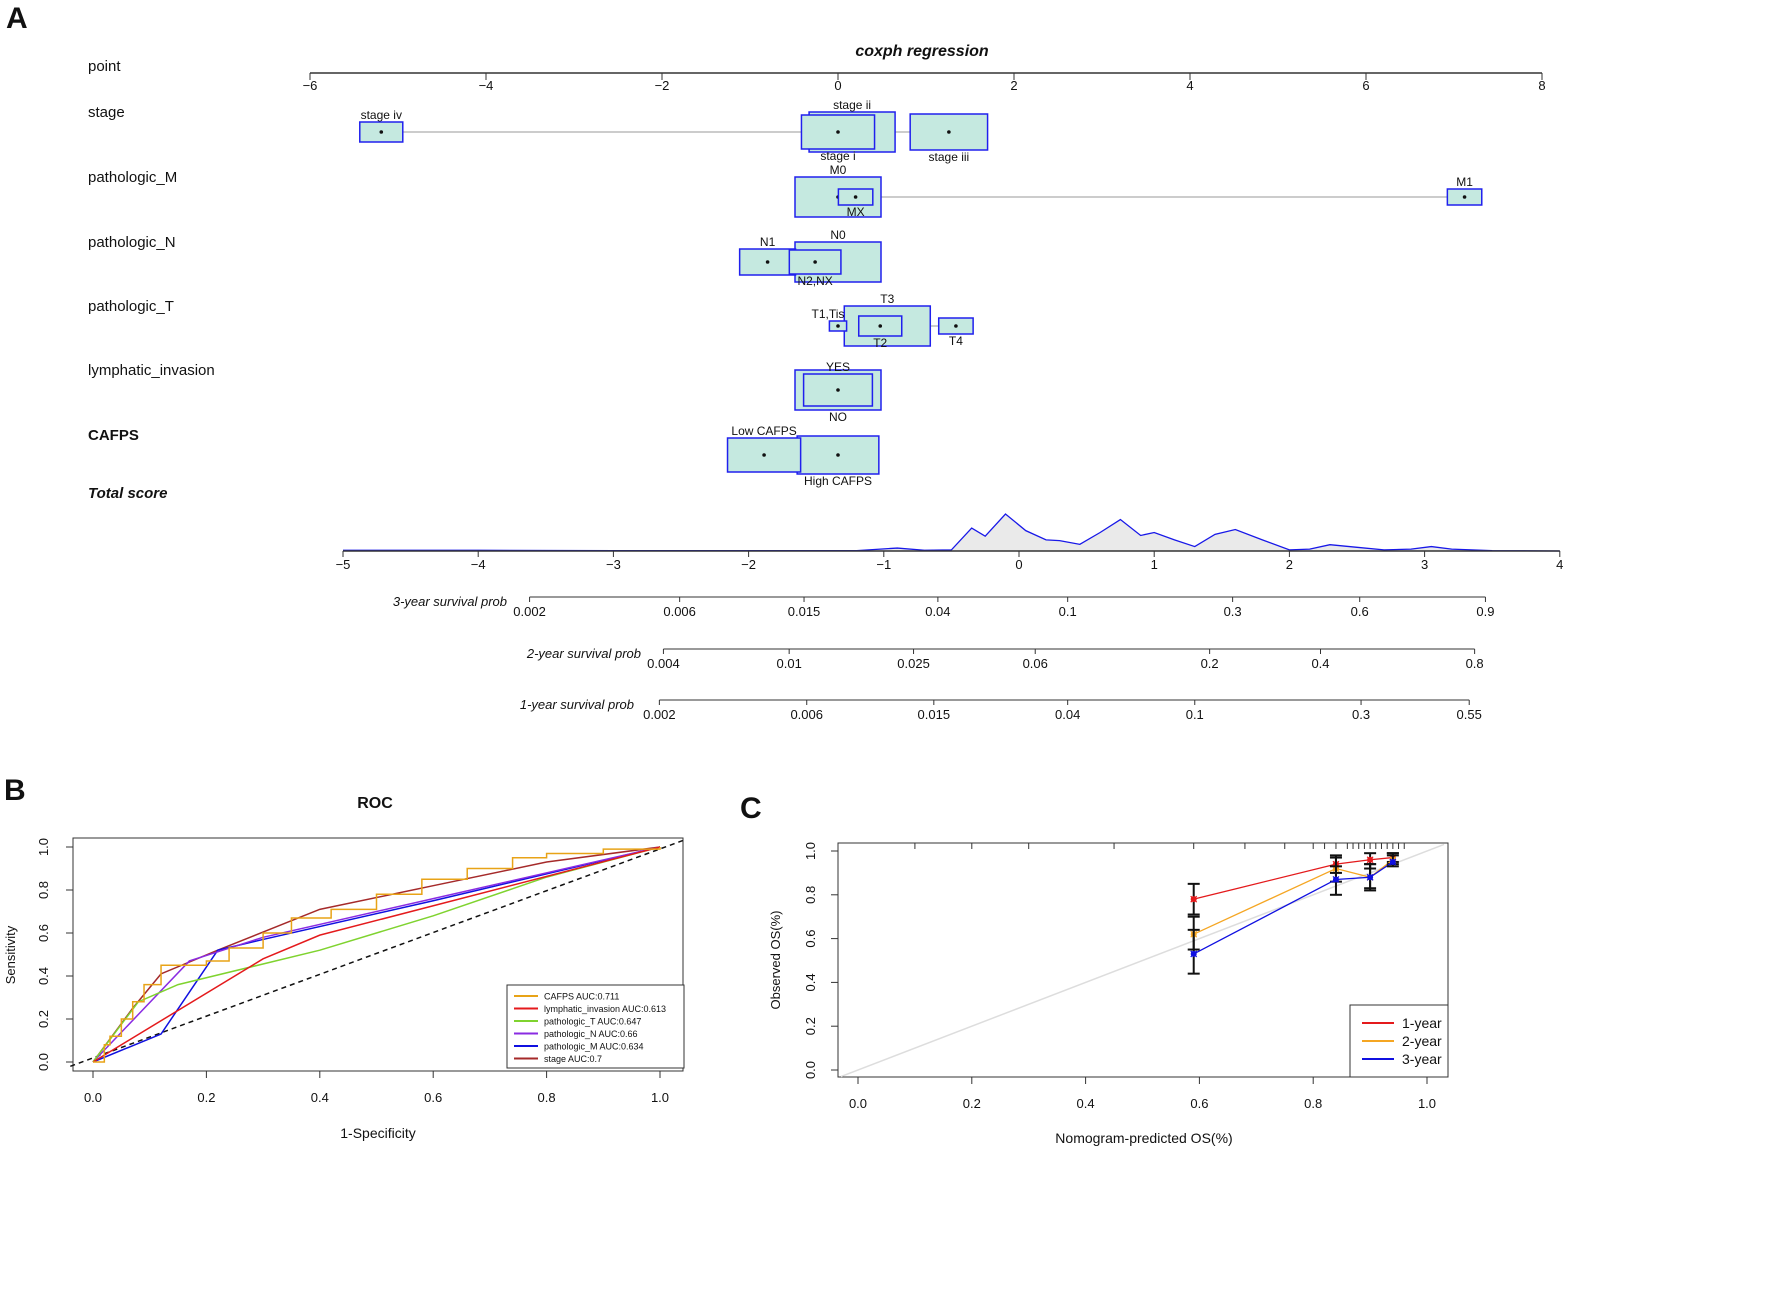  I want to click on cal-y-tick-label: 1.0, so click(810, 851).